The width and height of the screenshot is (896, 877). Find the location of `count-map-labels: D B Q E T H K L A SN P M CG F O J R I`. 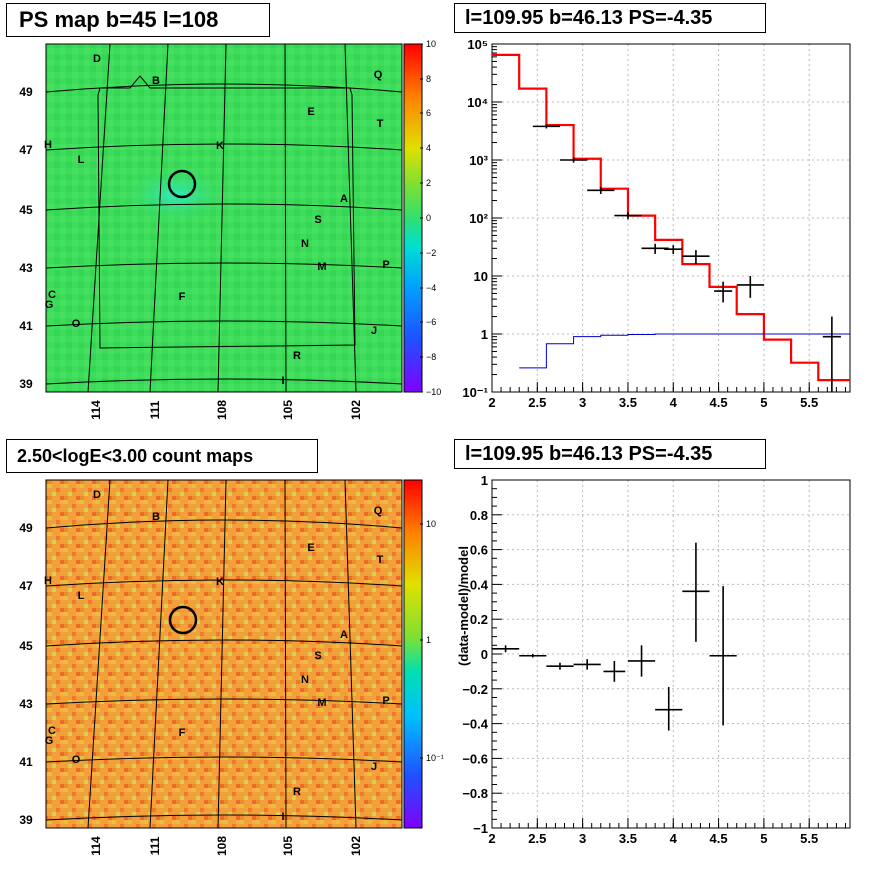

count-map-labels: D B Q E T H K L A SN P M CG F O J R I is located at coordinates (217, 656).